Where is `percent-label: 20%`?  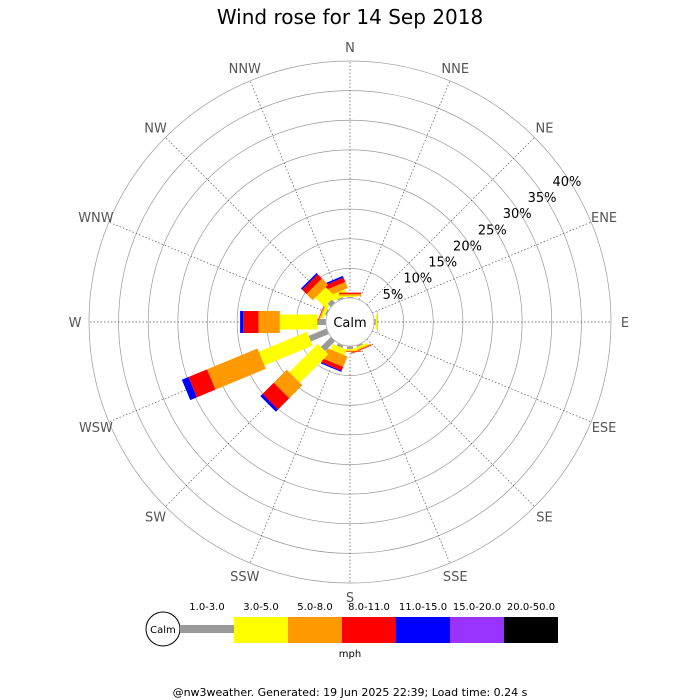
percent-label: 20% is located at coordinates (467, 246).